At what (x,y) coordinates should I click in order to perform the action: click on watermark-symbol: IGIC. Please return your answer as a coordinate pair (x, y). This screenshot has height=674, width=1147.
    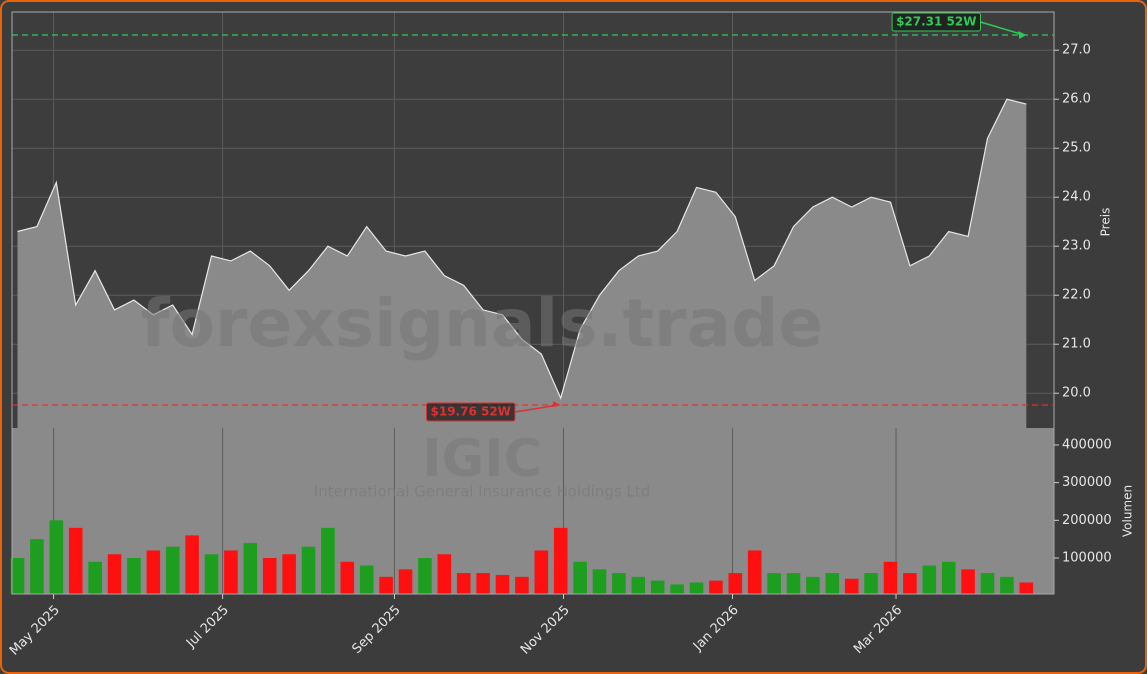
    Looking at the image, I should click on (482, 459).